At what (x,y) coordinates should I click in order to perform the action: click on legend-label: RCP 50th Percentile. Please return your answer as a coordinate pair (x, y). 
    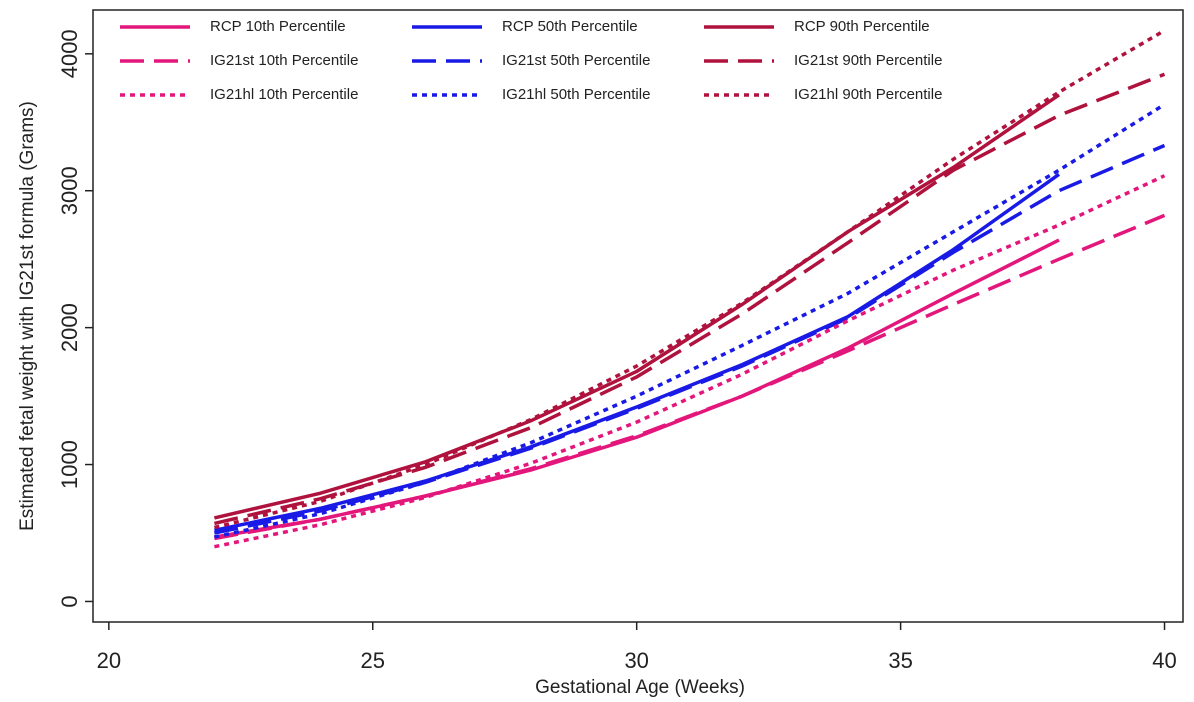
    Looking at the image, I should click on (570, 26).